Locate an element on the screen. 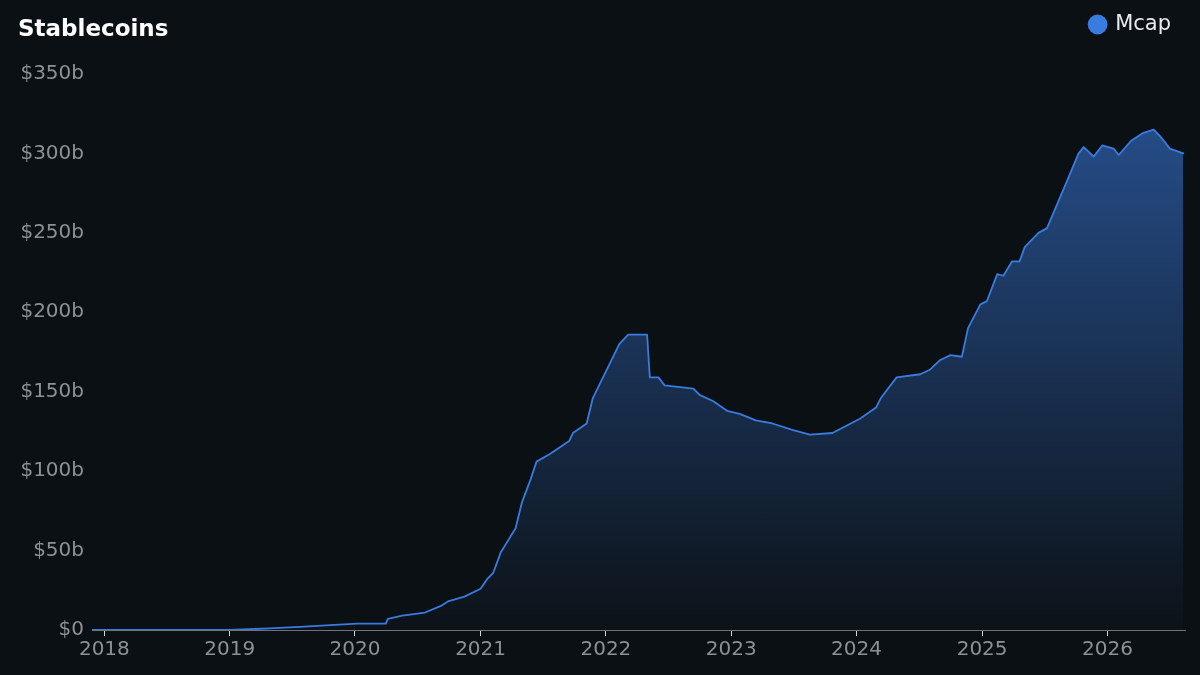 This screenshot has width=1200, height=675. chart-title: Stablecoins is located at coordinates (93, 28).